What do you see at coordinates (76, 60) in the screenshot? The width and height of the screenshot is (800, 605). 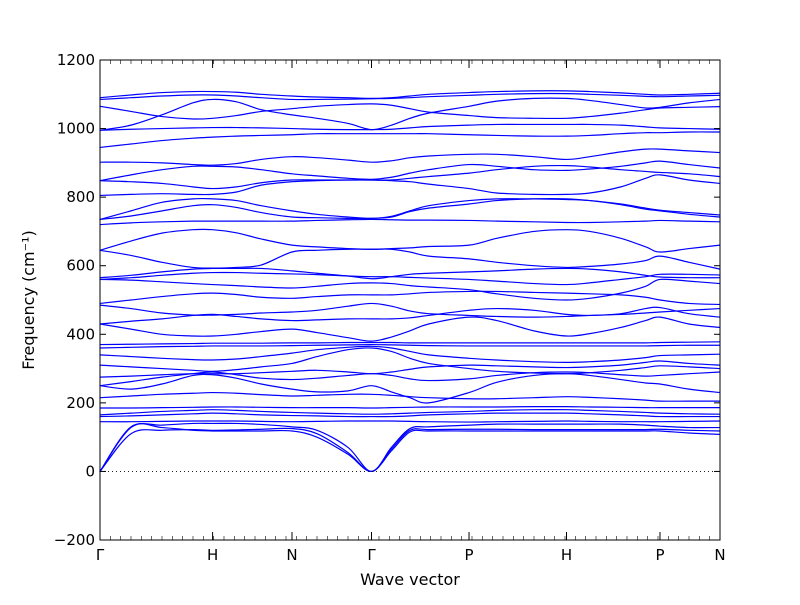 I see `y-tick-label: 1200` at bounding box center [76, 60].